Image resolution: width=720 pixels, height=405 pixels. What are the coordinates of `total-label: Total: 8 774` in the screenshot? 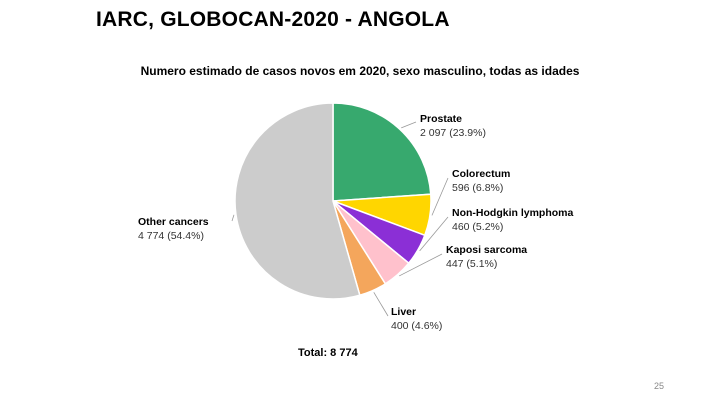 It's located at (328, 353).